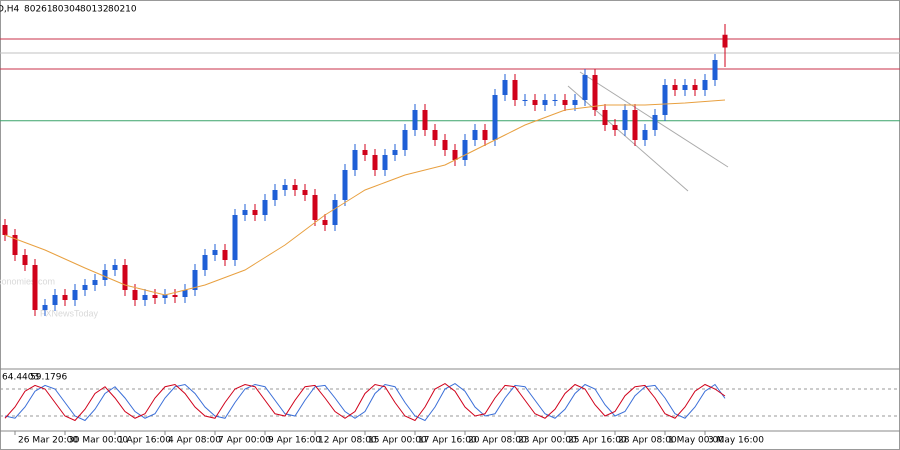 The height and width of the screenshot is (450, 900). What do you see at coordinates (365, 402) in the screenshot?
I see `oscillator-line` at bounding box center [365, 402].